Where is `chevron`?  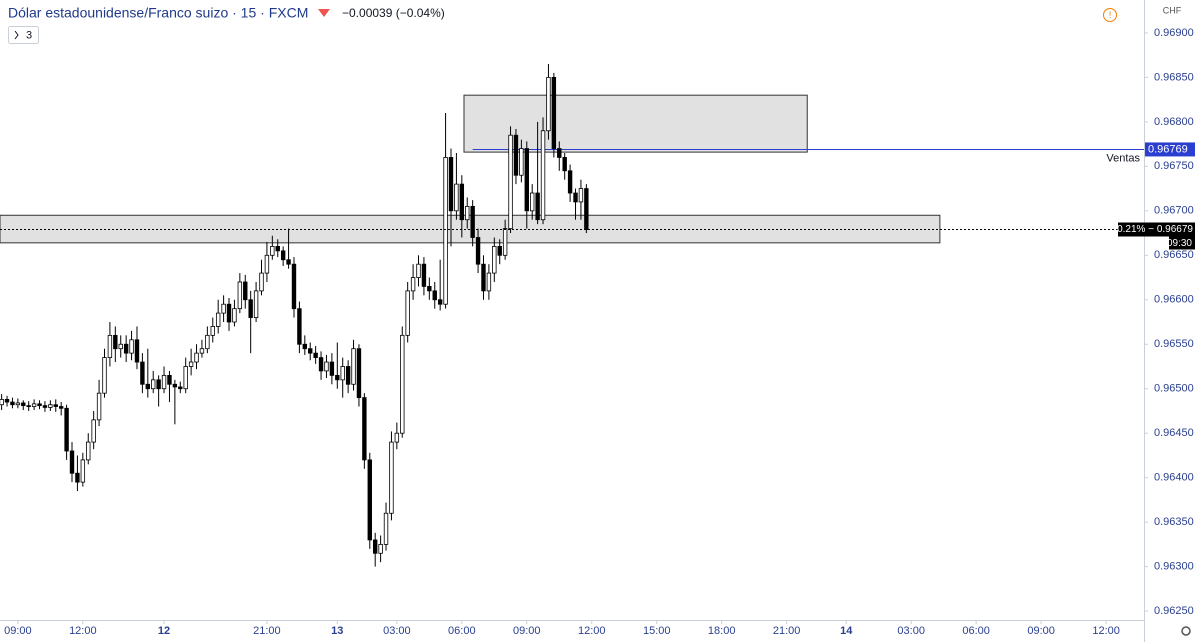
chevron is located at coordinates (16, 35).